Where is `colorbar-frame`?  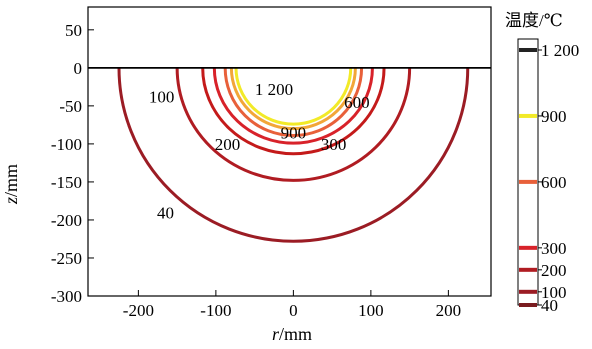 colorbar-frame is located at coordinates (528, 172).